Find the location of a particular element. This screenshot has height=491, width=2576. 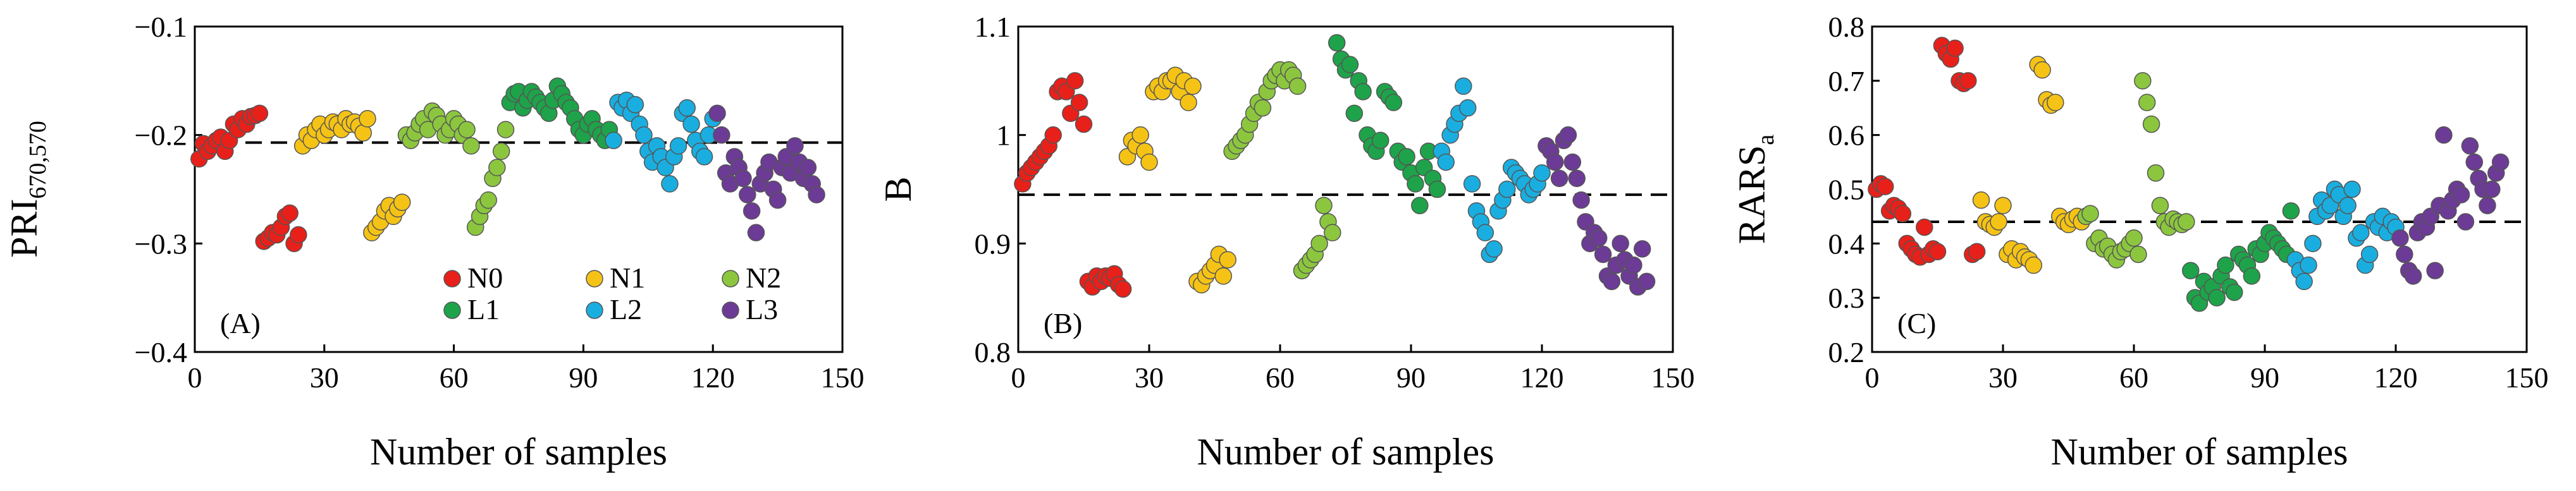

chart-a-y-tick-label: −0.4 is located at coordinates (161, 352).